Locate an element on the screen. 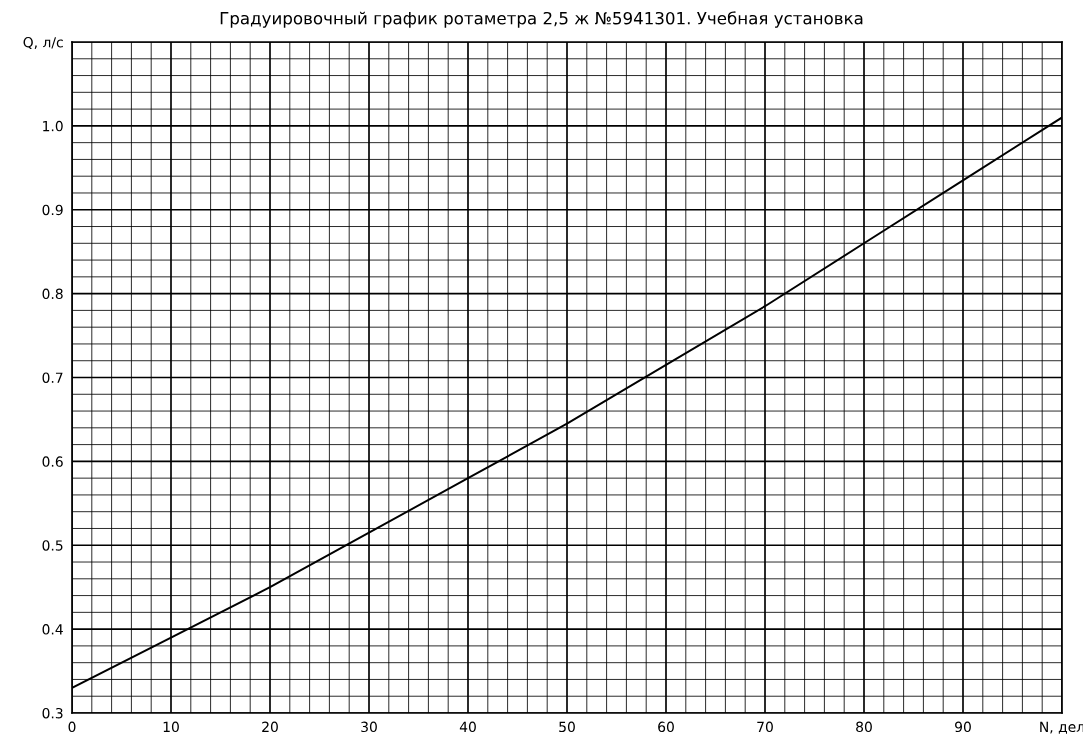  chart-title: Градуировочный график ротаметра 2,5 ж №5941301. Учебная установка is located at coordinates (541, 19).